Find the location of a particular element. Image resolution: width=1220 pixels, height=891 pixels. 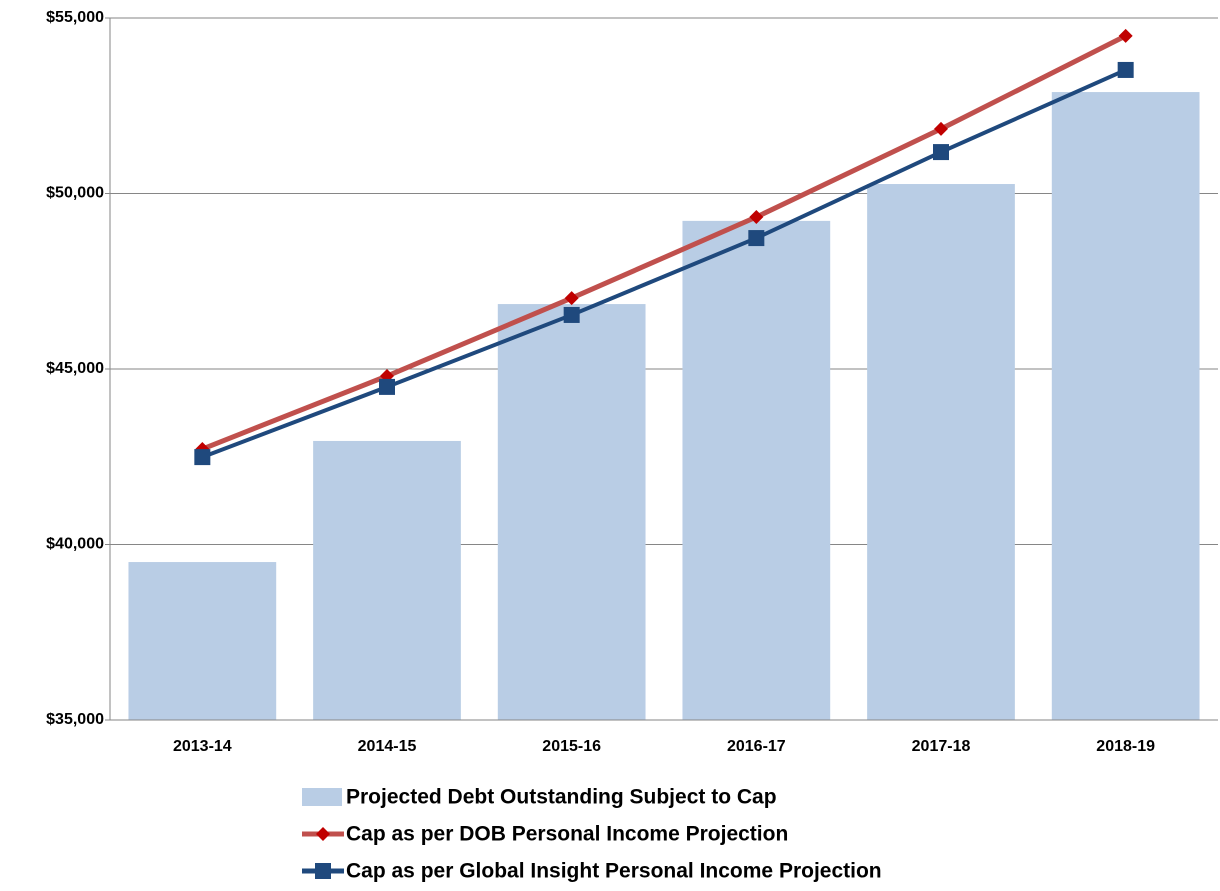

x-tick-label: 2014-15 is located at coordinates (387, 746).